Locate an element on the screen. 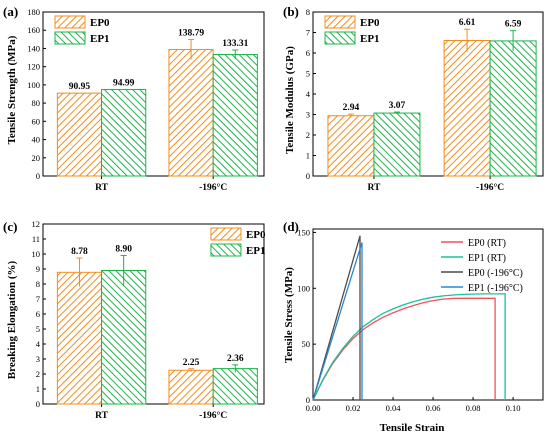 The width and height of the screenshot is (550, 434). data-label-c-ep1-0: 8.90 is located at coordinates (123, 250).